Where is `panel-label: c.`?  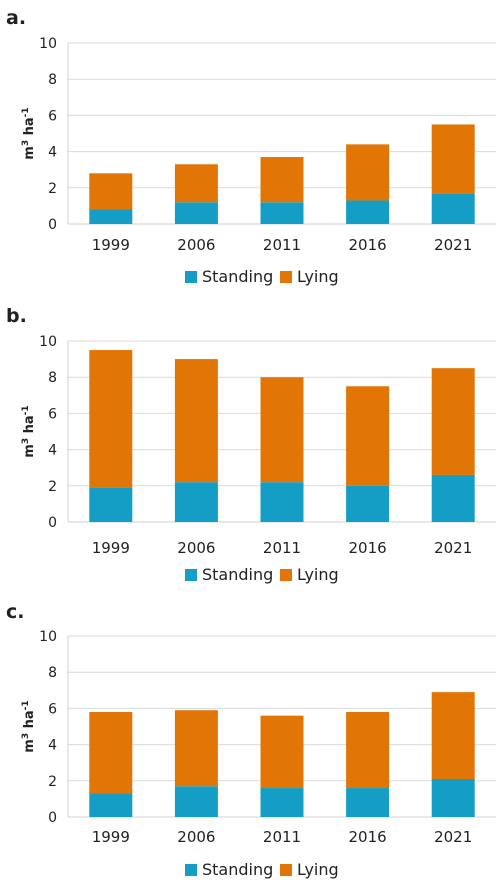 panel-label: c. is located at coordinates (15, 612).